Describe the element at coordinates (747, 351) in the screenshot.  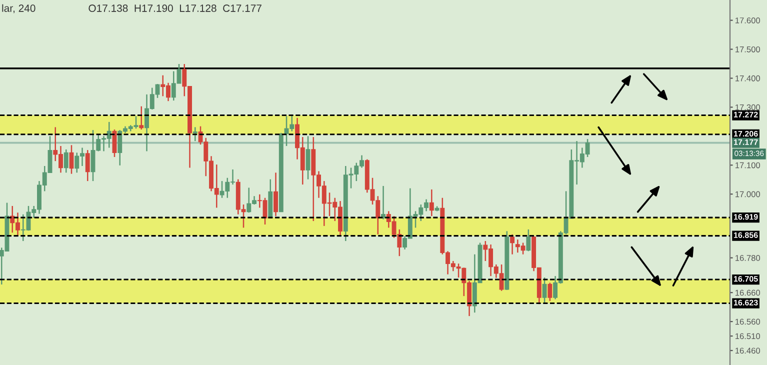
I see `y-tick-label: 16.460` at that location.